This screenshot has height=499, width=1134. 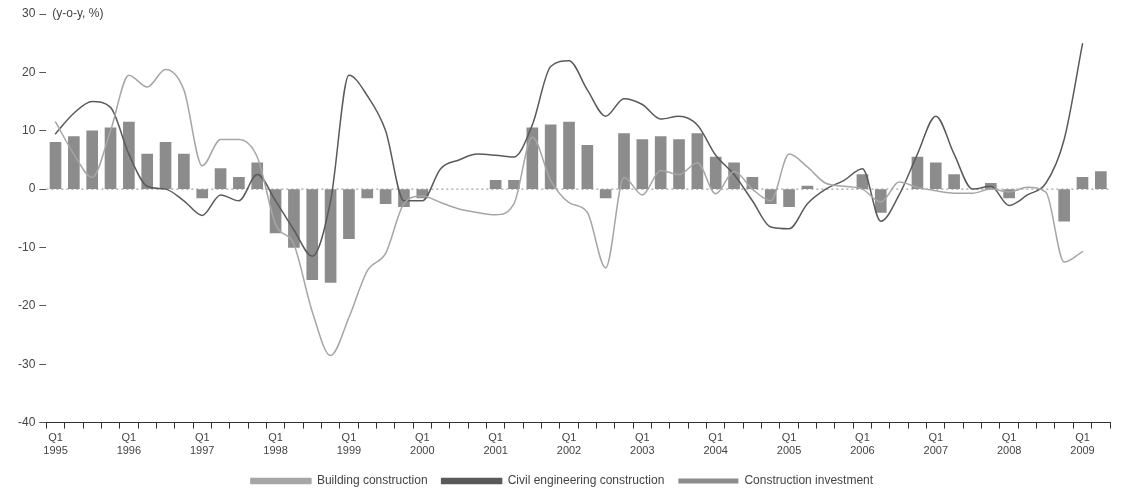 I want to click on legend-label: Civil engineering construction, so click(x=586, y=480).